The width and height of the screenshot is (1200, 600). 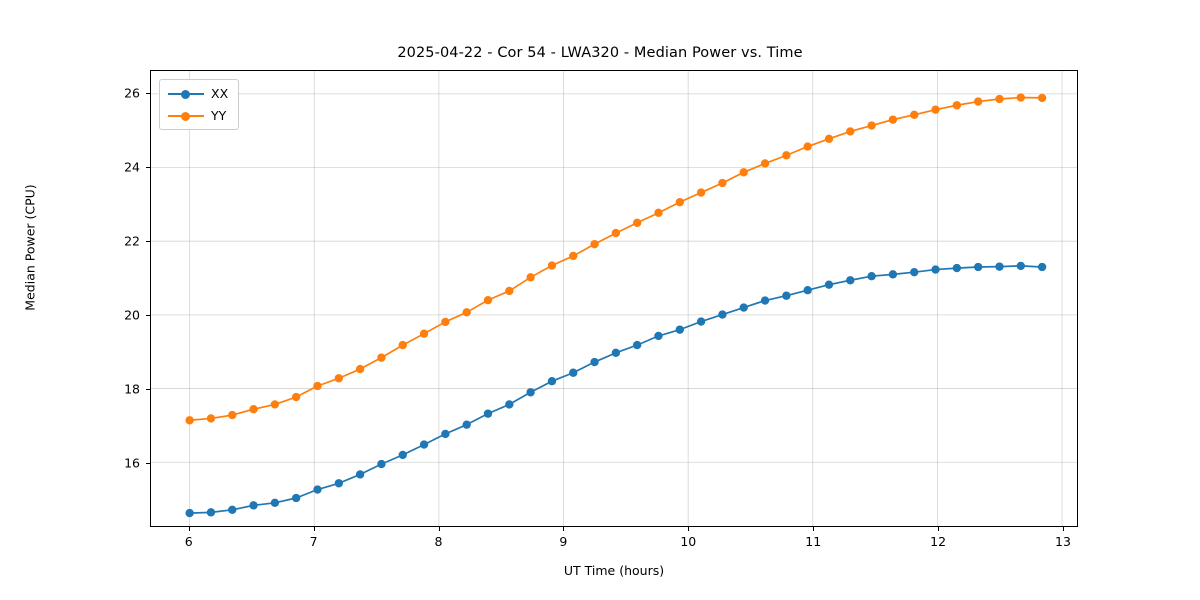 I want to click on x-tick-label: 12, so click(x=938, y=541).